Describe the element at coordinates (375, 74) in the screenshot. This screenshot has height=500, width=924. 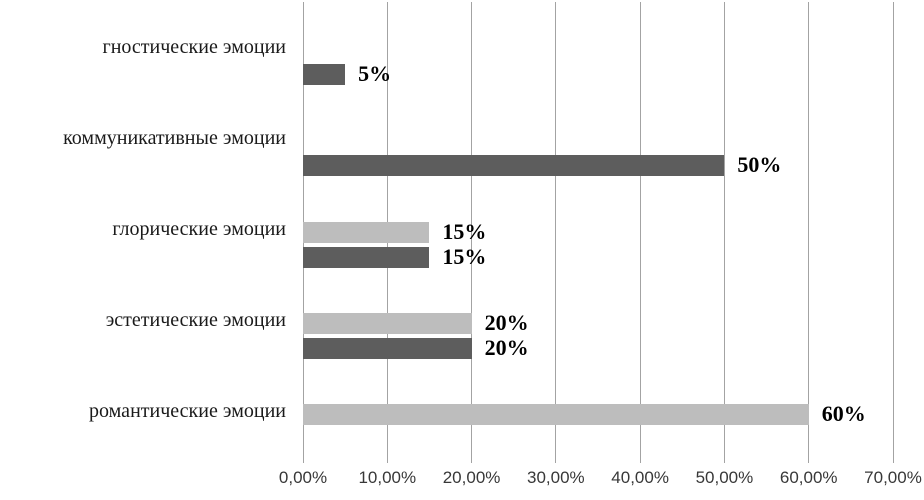
I see `bar-value-label: 5%` at that location.